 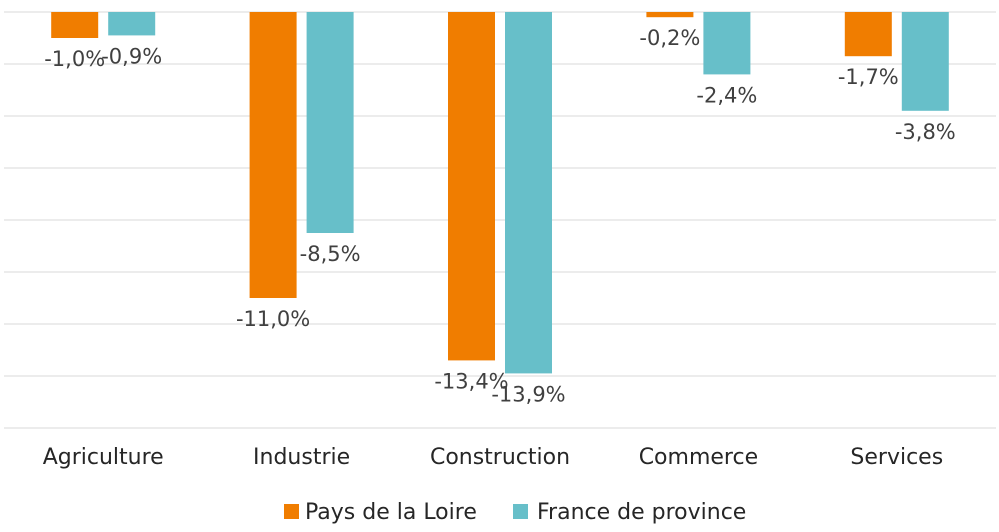 I want to click on legend: Pays de la Loire France de province, so click(x=515, y=512).